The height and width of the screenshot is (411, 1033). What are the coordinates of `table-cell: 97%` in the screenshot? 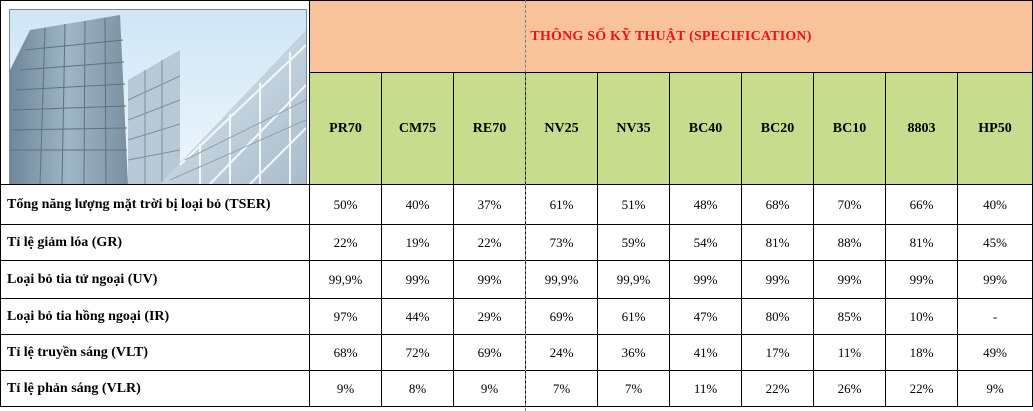 It's located at (345, 316).